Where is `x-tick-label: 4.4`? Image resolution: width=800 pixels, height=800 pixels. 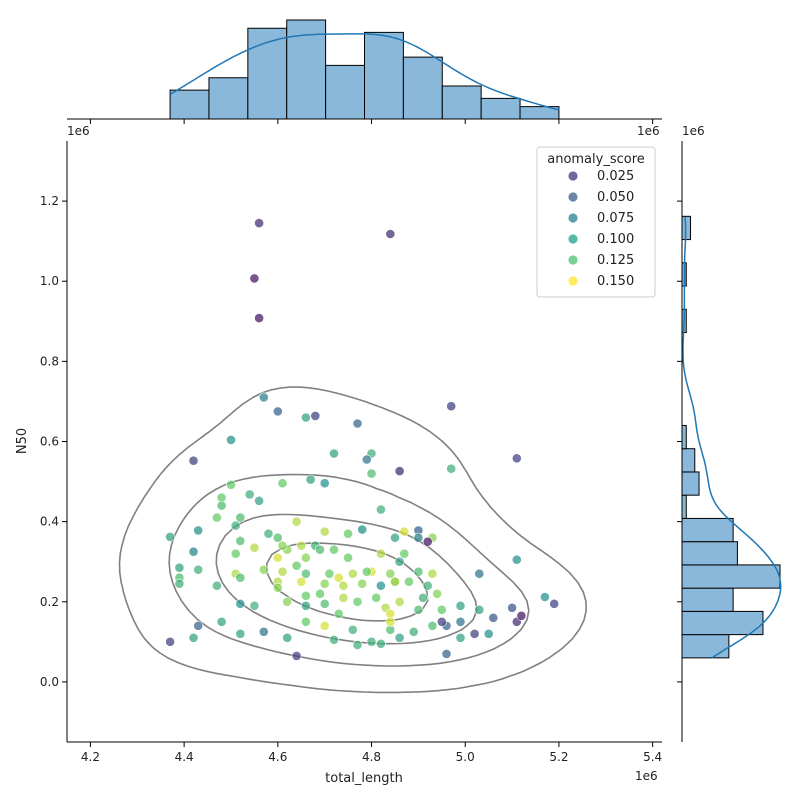 x-tick-label: 4.4 is located at coordinates (184, 757).